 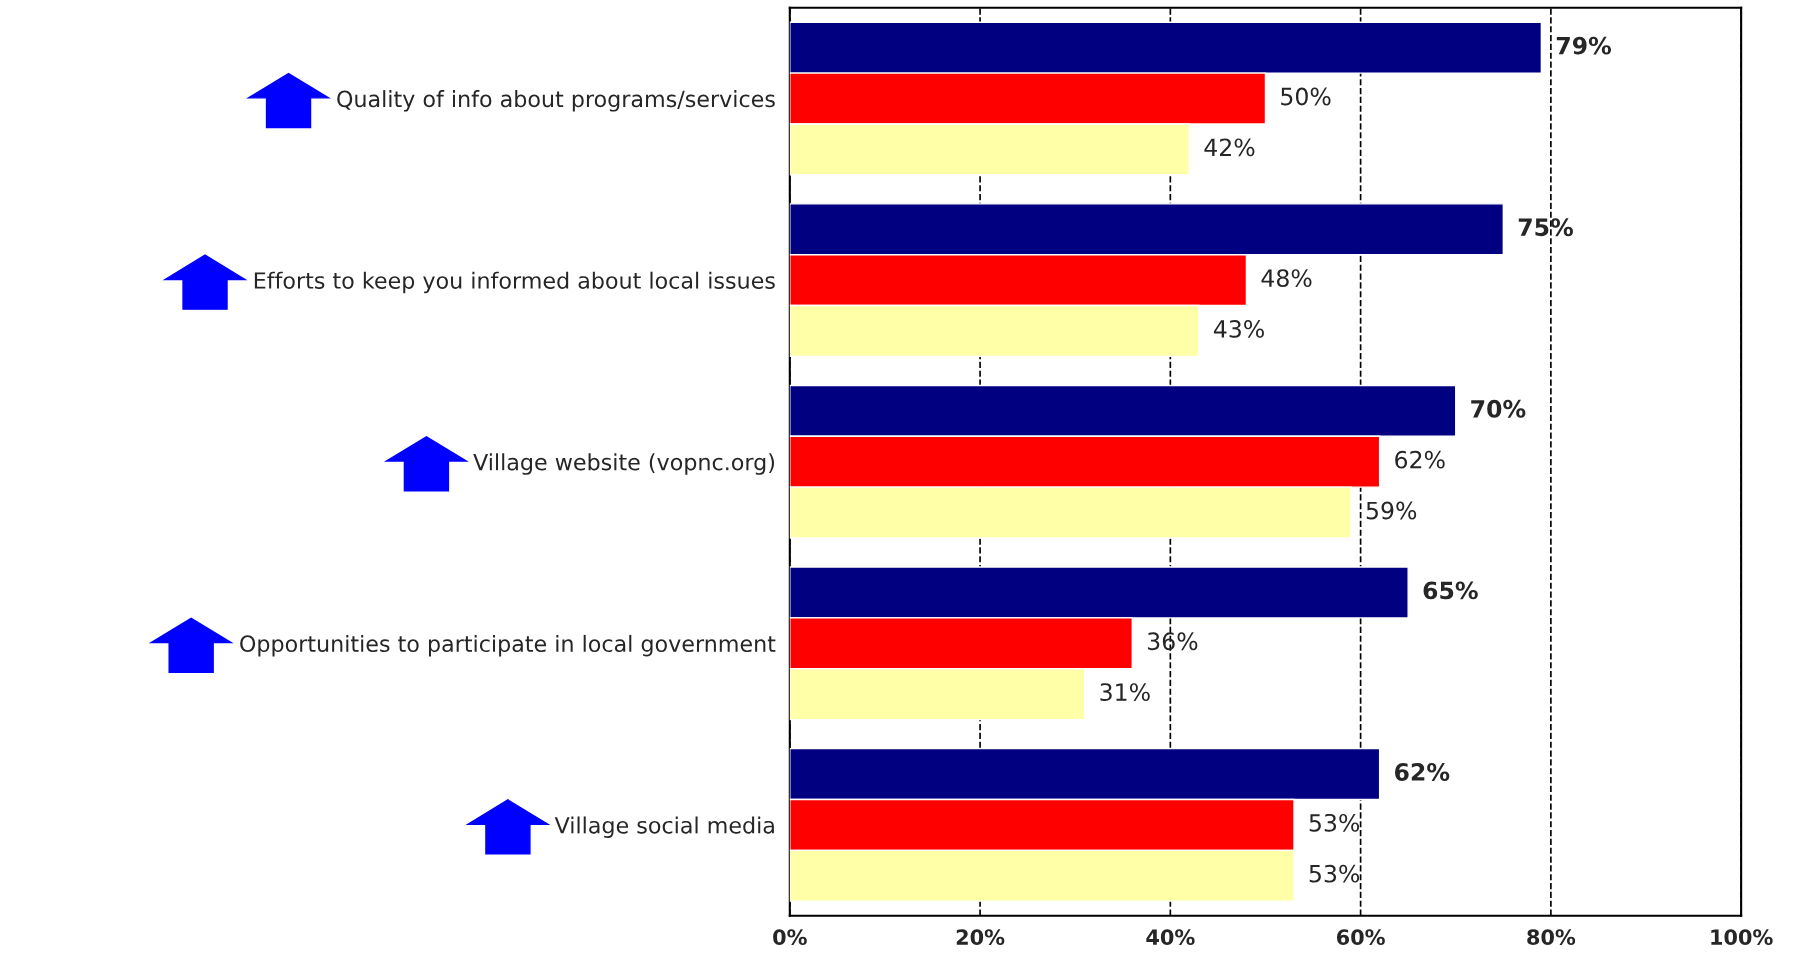 What do you see at coordinates (508, 645) in the screenshot?
I see `y-tick-label: Opportunities to participate in local government` at bounding box center [508, 645].